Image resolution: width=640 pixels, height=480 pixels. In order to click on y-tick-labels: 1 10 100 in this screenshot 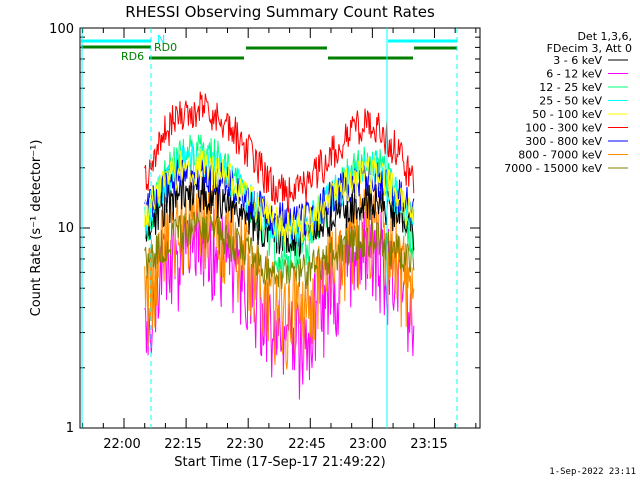, I will do `click(61, 229)`.